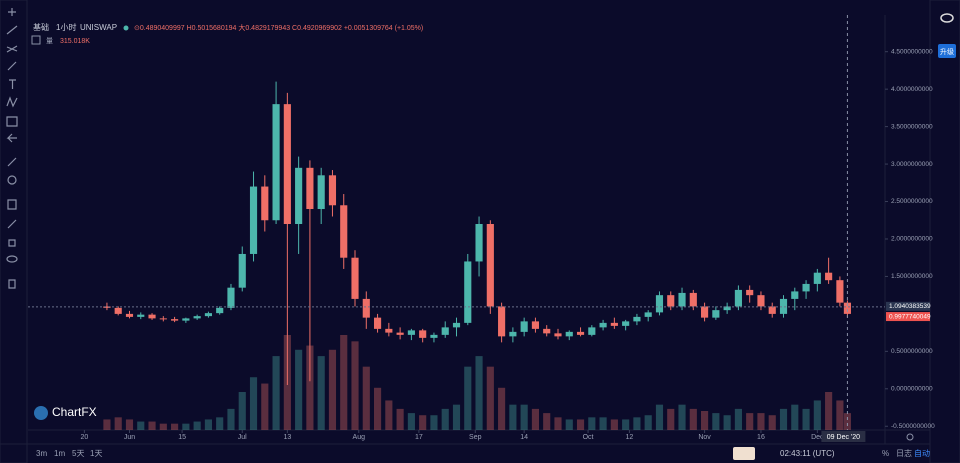 The width and height of the screenshot is (960, 463). What do you see at coordinates (912, 51) in the screenshot?
I see `y-tick-label: 4.5000000000` at bounding box center [912, 51].